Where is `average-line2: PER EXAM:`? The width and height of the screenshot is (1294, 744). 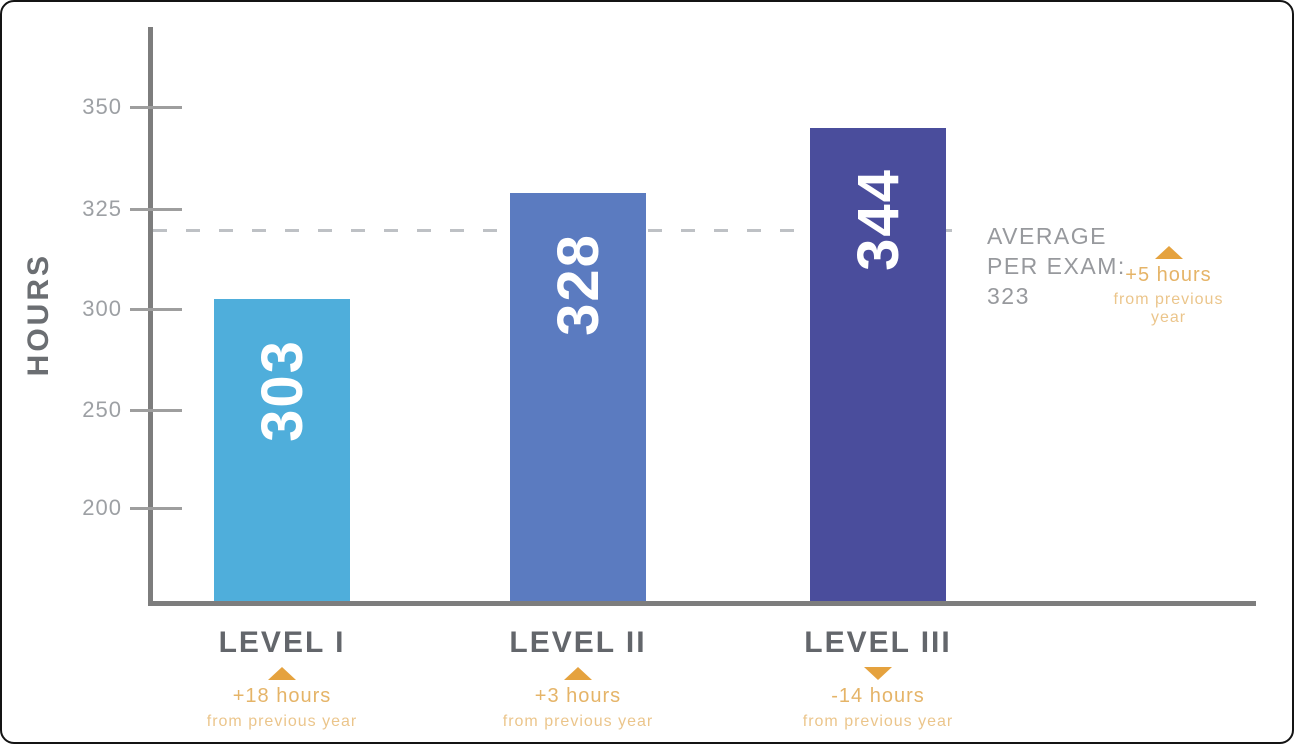
average-line2: PER EXAM: is located at coordinates (1056, 266).